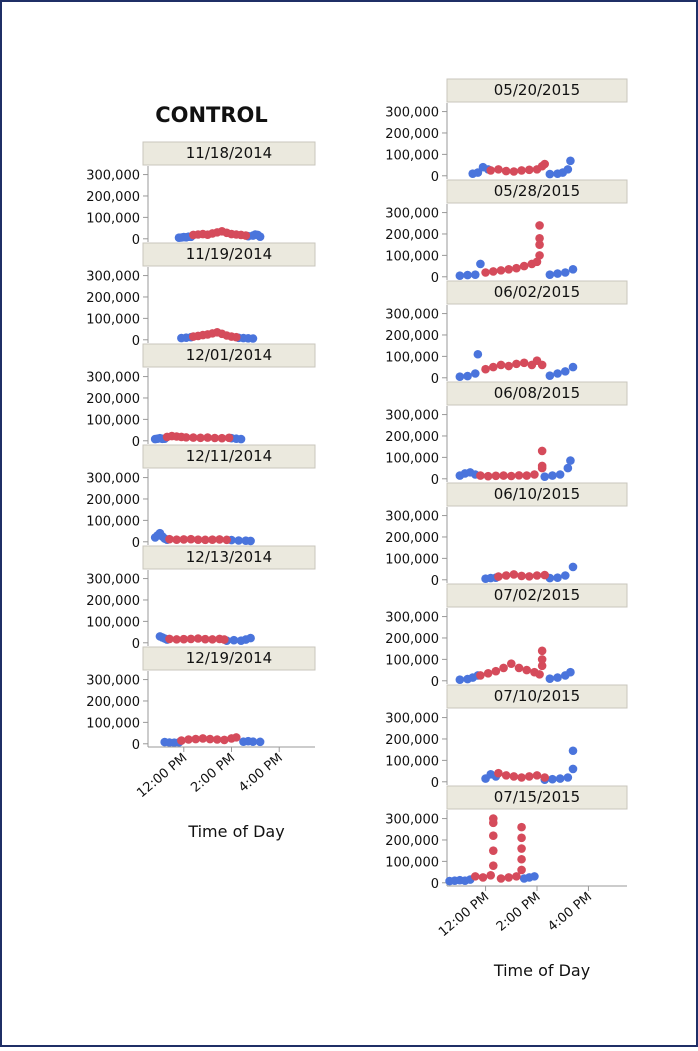 The width and height of the screenshot is (698, 1051). What do you see at coordinates (537, 595) in the screenshot?
I see `facet-label: 07/02/2015` at bounding box center [537, 595].